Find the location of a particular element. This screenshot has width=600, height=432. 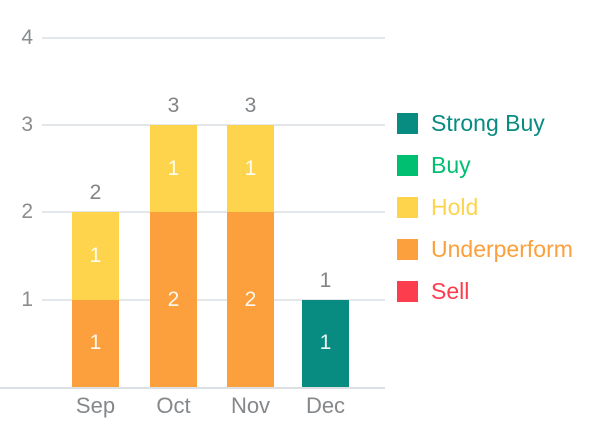

gridline-y4 is located at coordinates (213, 37).